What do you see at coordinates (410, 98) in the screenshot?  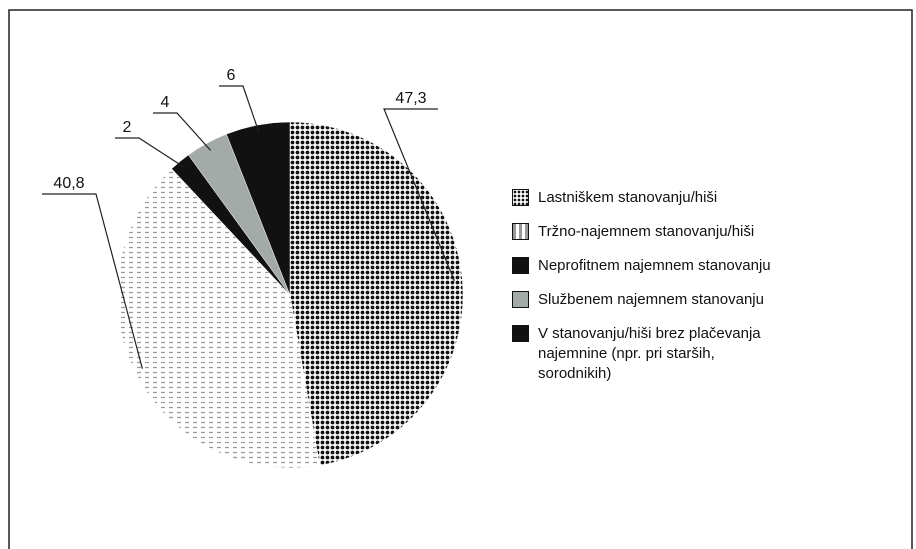 I see `data-label: 47,3` at bounding box center [410, 98].